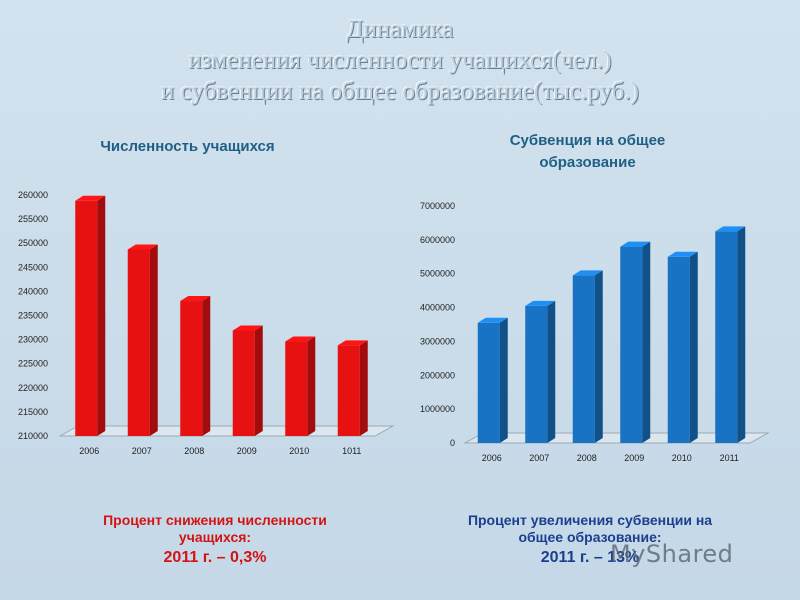 The width and height of the screenshot is (800, 600). I want to click on chart-0-ytick-label: 215000, so click(33, 412).